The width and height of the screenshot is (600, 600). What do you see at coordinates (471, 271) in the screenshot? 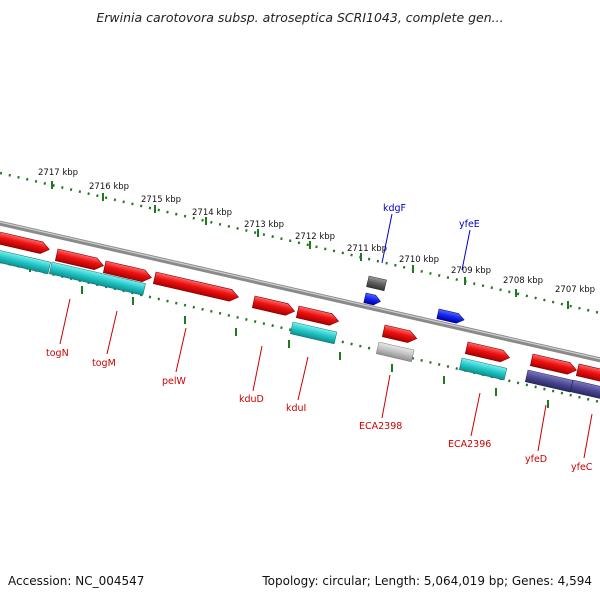
I see `ruler-label: 2709 kbp` at bounding box center [471, 271].